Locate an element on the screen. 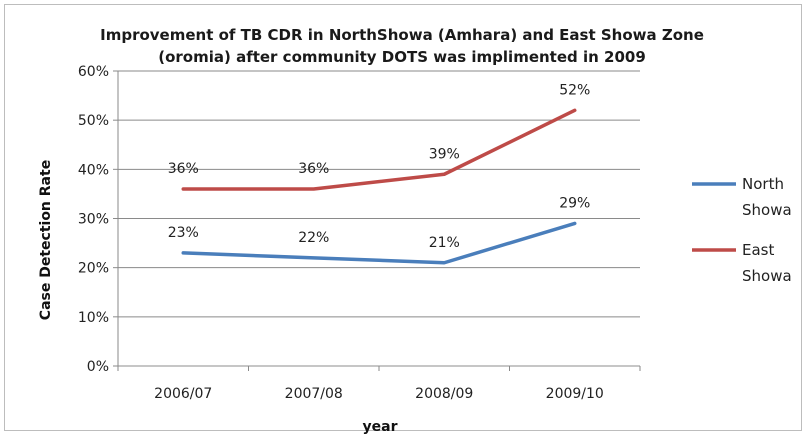 This screenshot has width=806, height=435. x-axis-title: year is located at coordinates (380, 427).